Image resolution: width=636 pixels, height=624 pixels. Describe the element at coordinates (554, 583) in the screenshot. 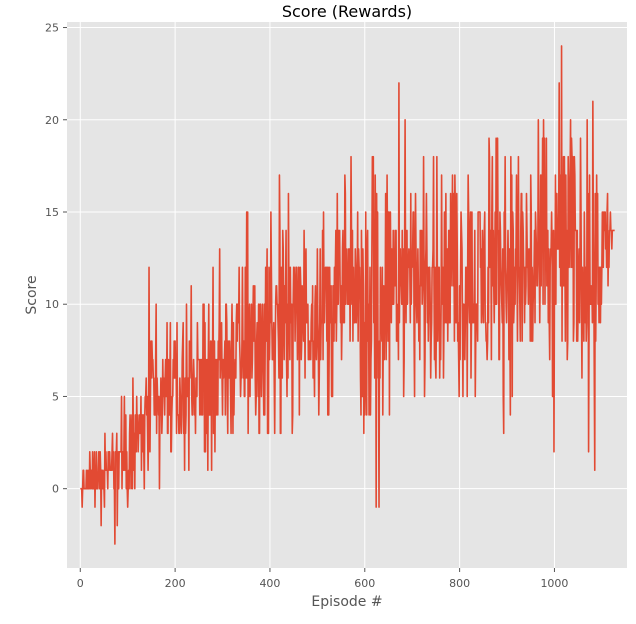

I see `x-tick-label: 1000` at that location.